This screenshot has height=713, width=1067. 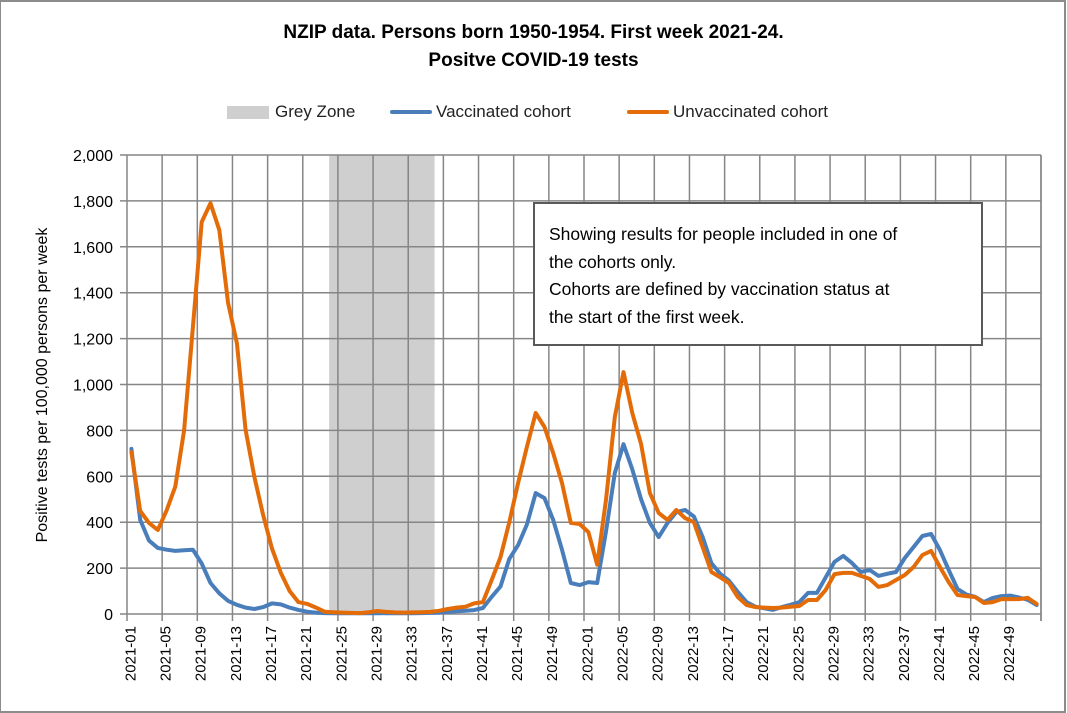 What do you see at coordinates (693, 653) in the screenshot?
I see `x-tick-label: 2022-13` at bounding box center [693, 653].